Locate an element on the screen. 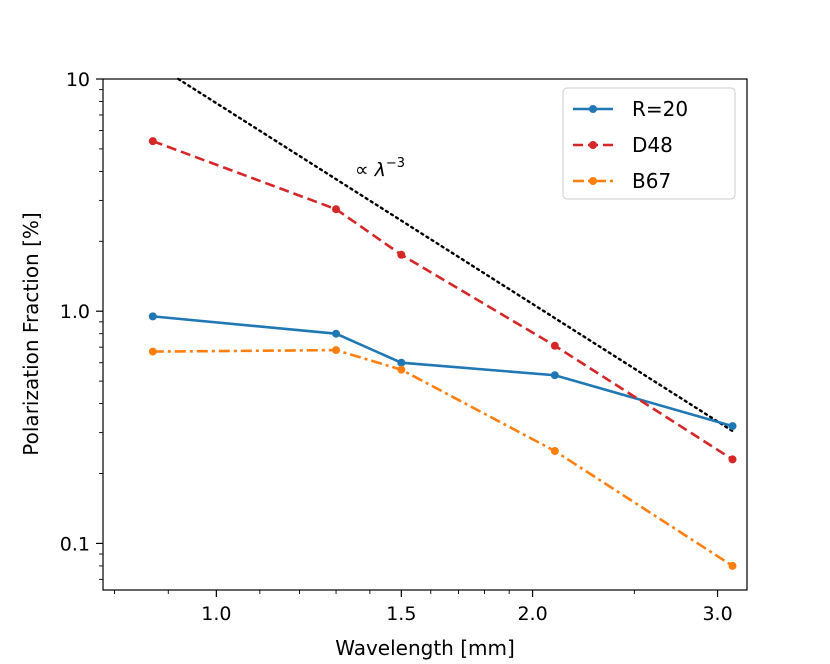  legend-label-b67: B67 is located at coordinates (651, 181).